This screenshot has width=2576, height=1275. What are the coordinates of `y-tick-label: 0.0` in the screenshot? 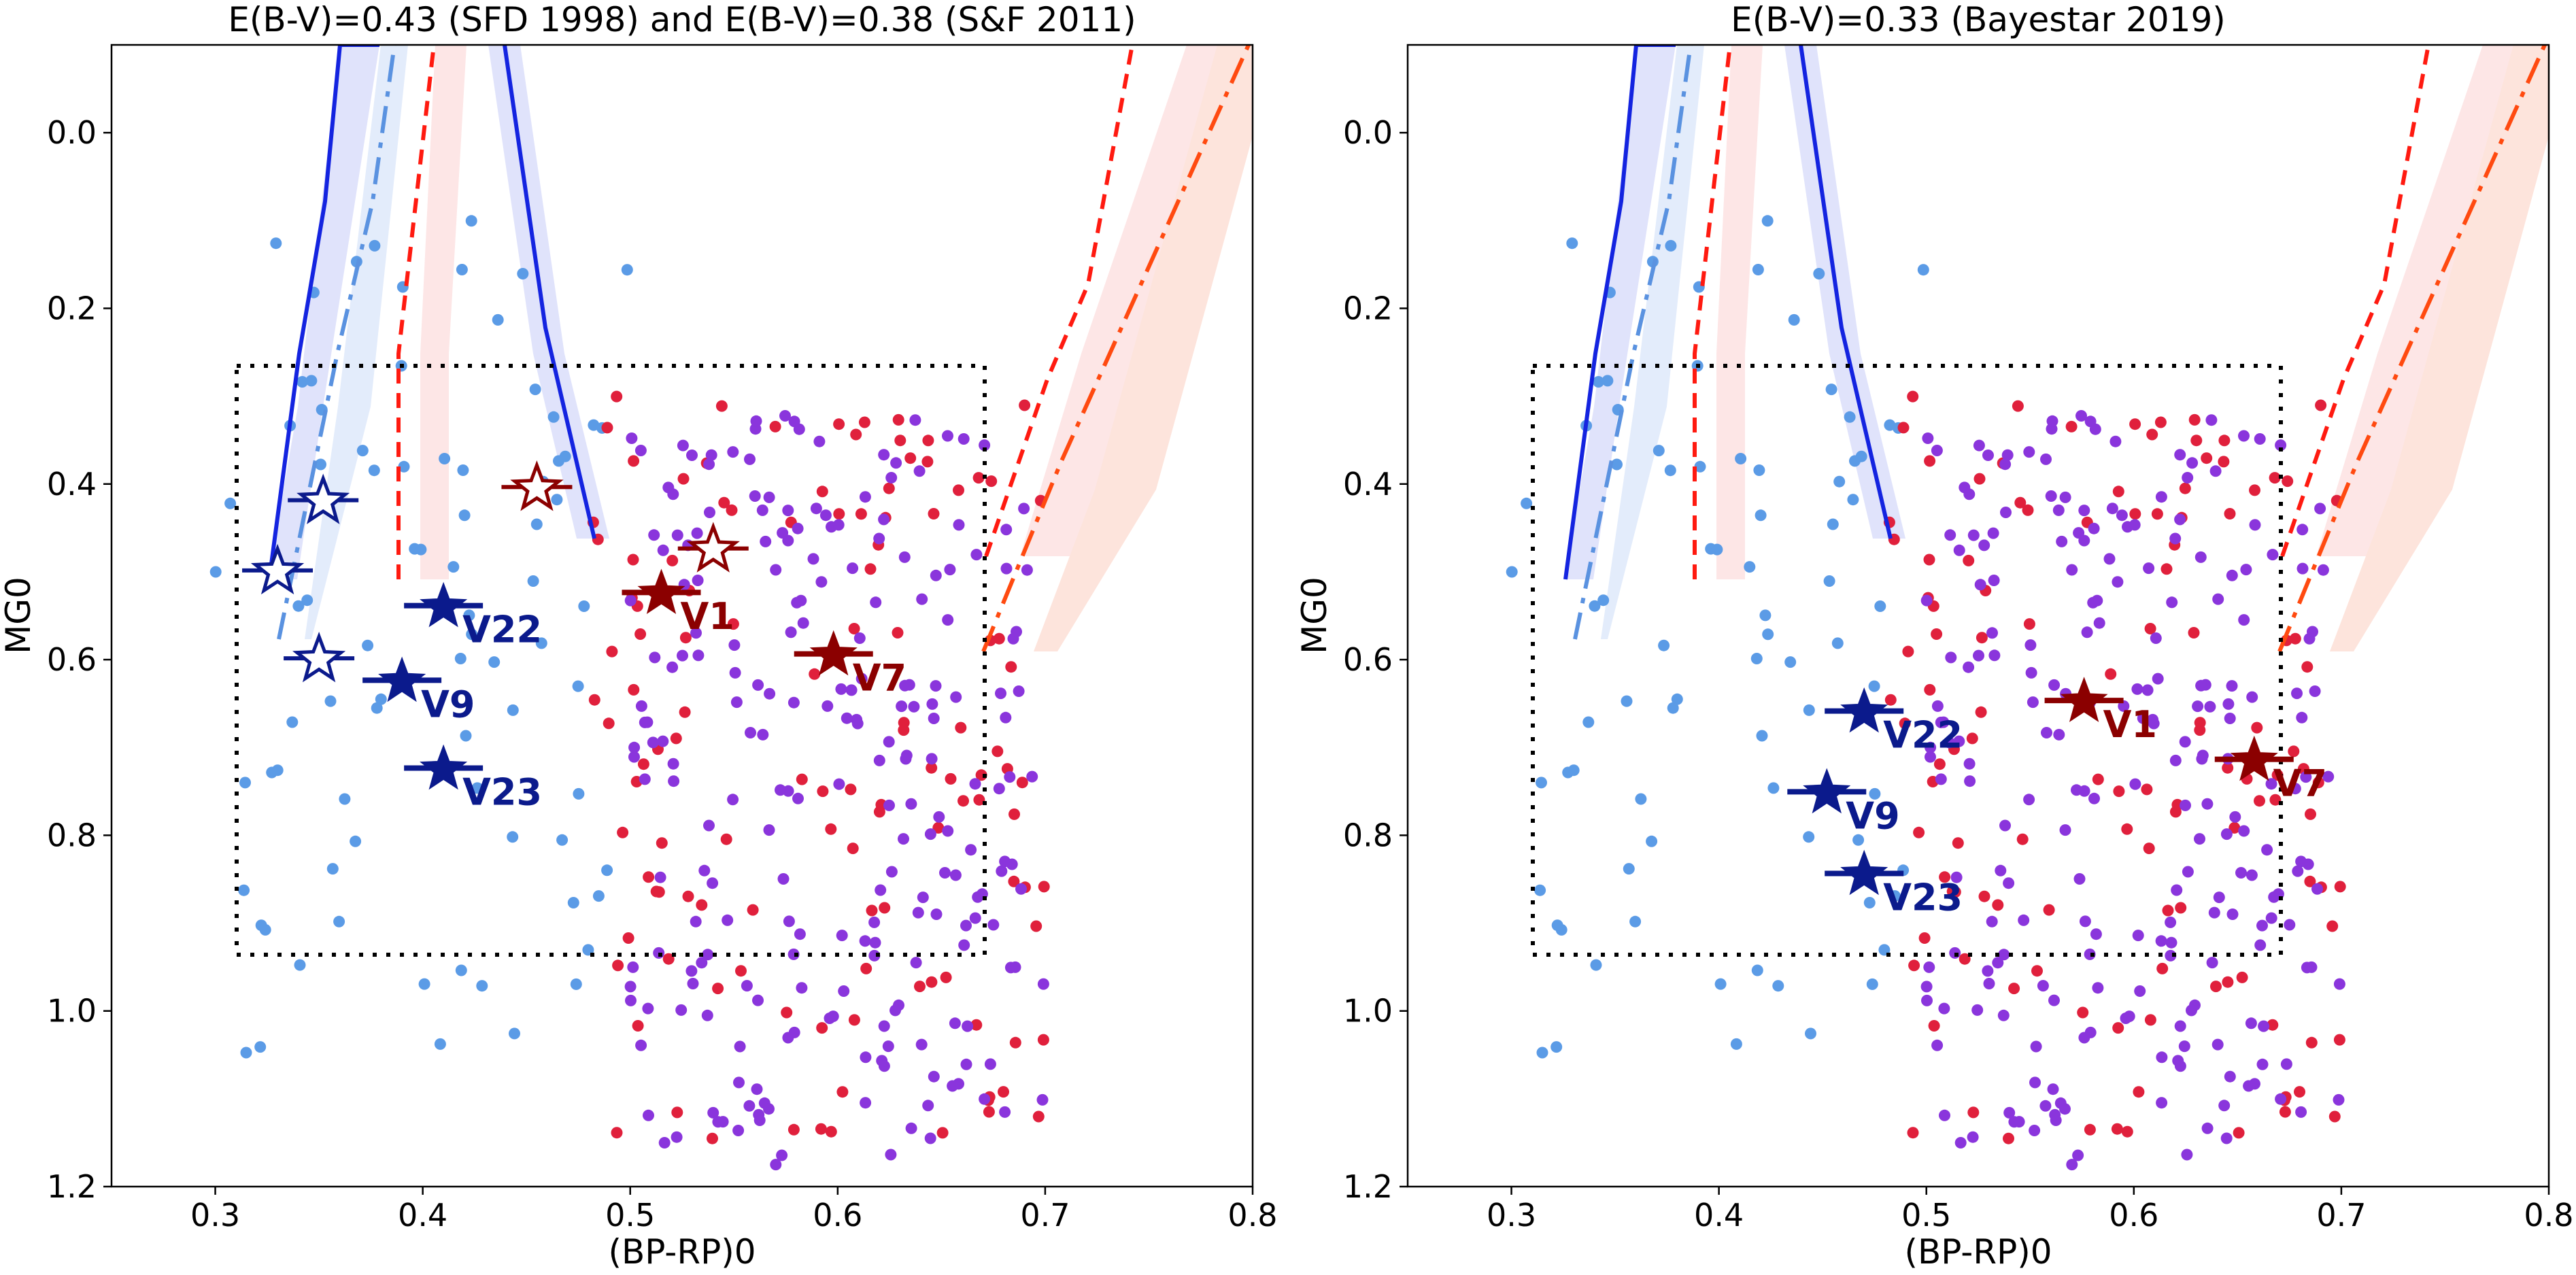 It's located at (72, 133).